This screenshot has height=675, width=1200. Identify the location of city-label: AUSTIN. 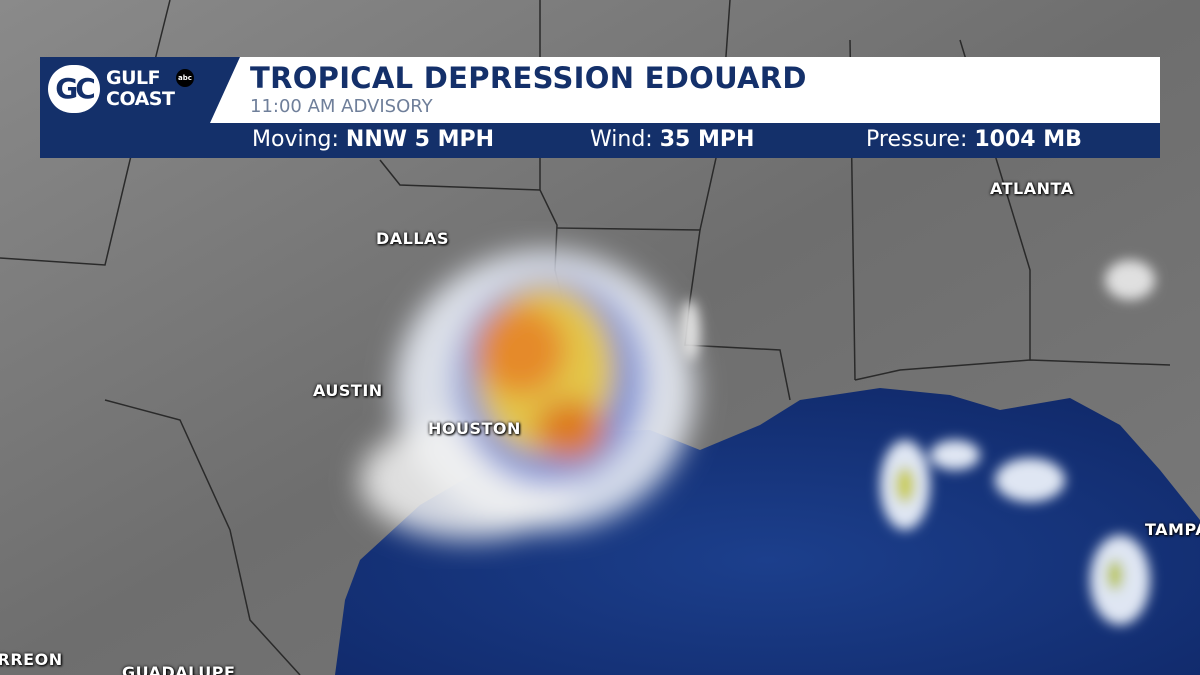
(348, 390).